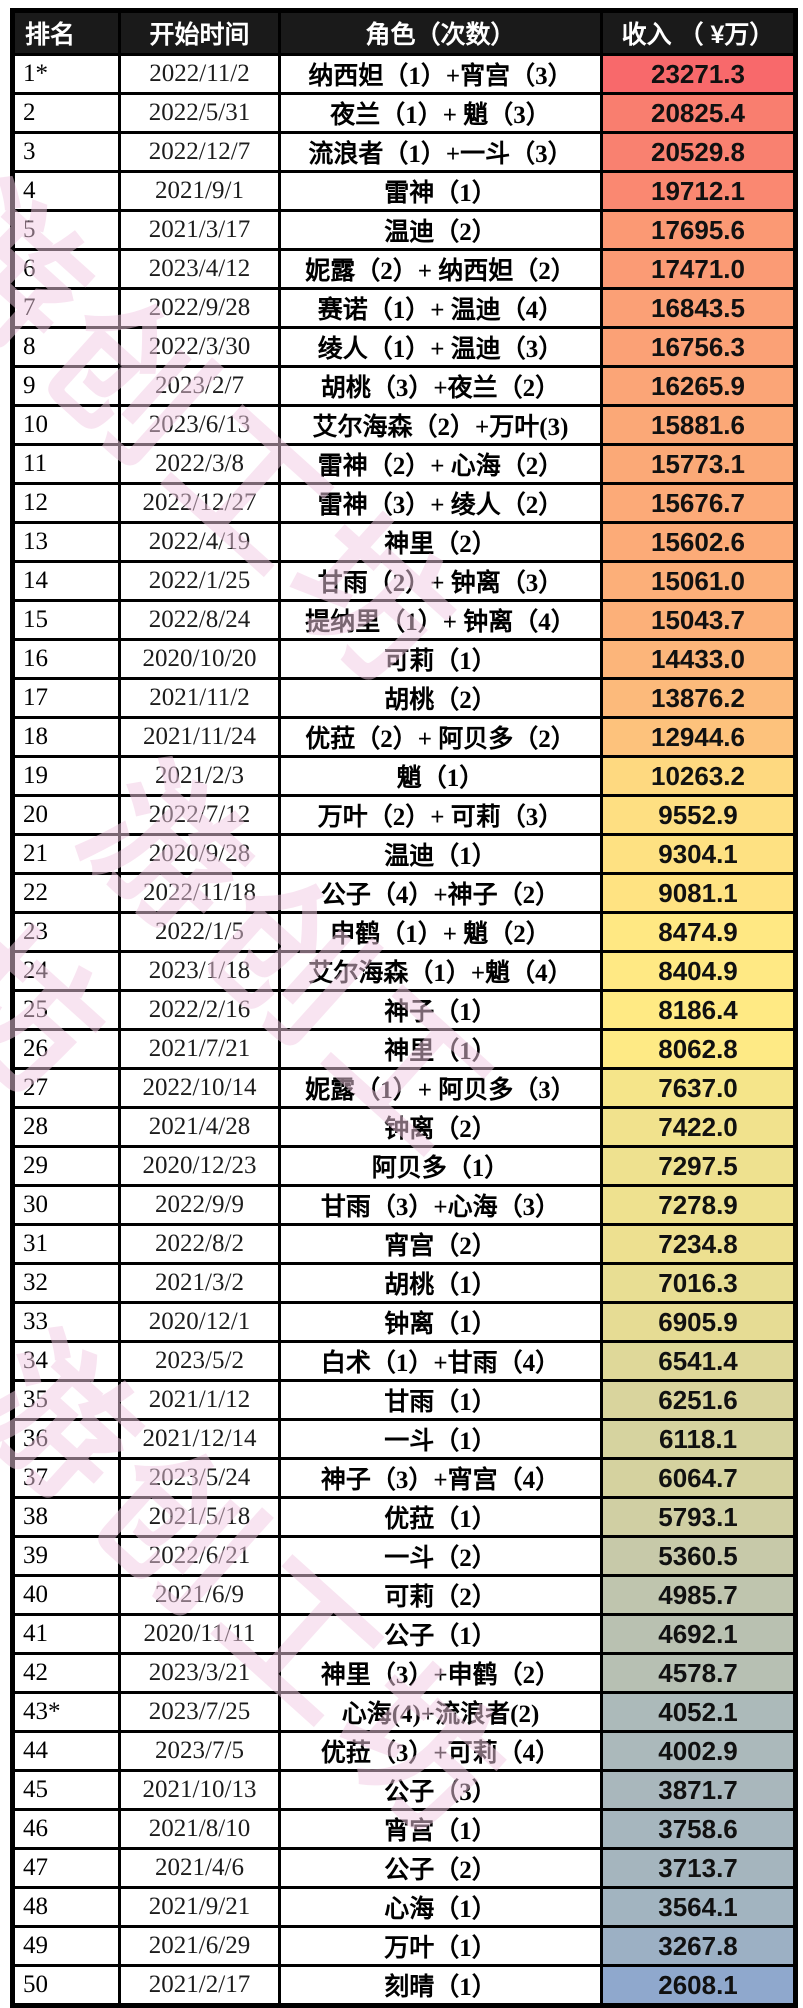 This screenshot has height=2008, width=803. What do you see at coordinates (404, 776) in the screenshot?
I see `table-row: 19 2021/2/3 魈（1） 10263.2` at bounding box center [404, 776].